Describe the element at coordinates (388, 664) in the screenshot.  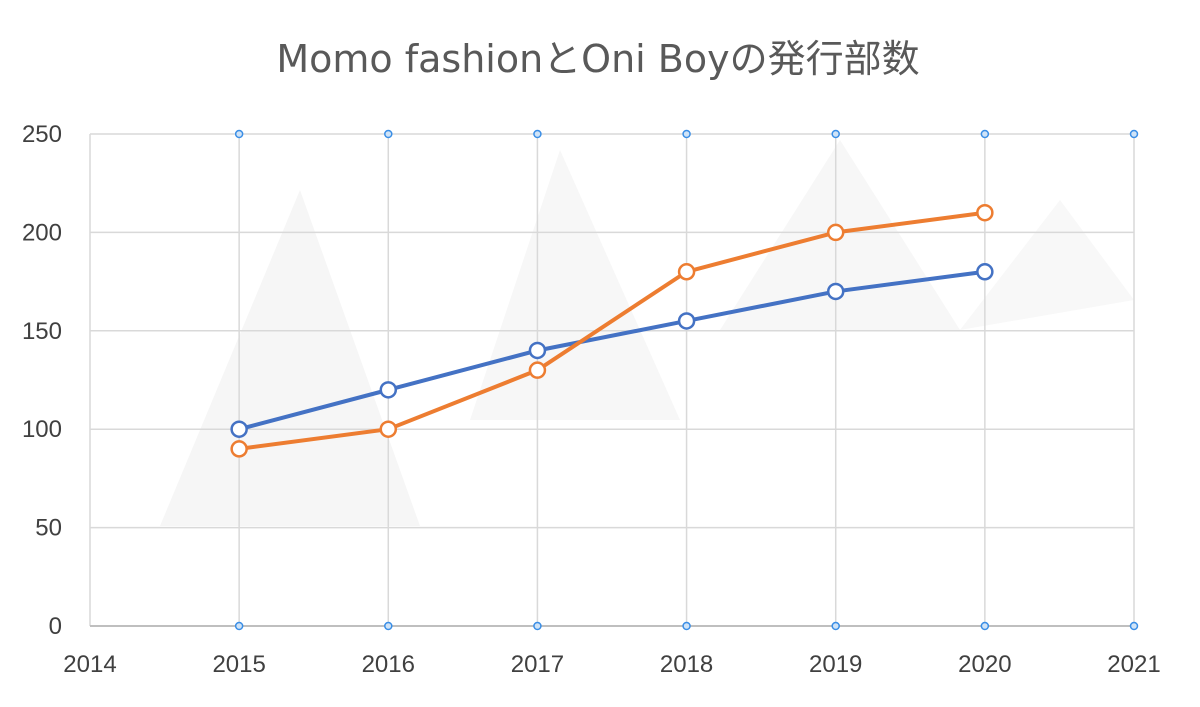
I see `x-tick-label: 2016` at that location.